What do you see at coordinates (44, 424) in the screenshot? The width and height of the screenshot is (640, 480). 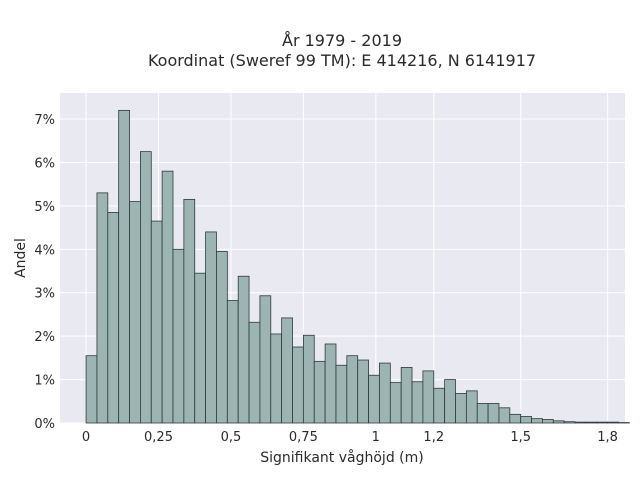 I see `y-tick-label: 0%` at bounding box center [44, 424].